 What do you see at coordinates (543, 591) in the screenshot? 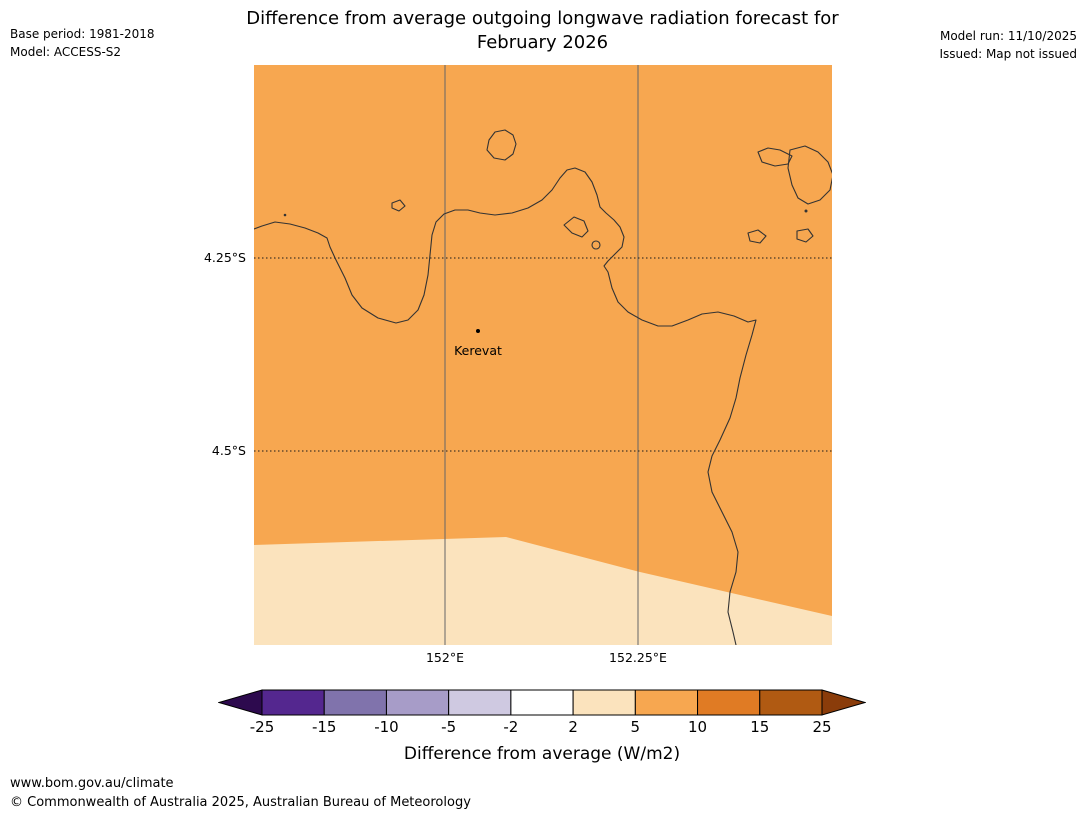
I see `band-2-5-region` at bounding box center [543, 591].